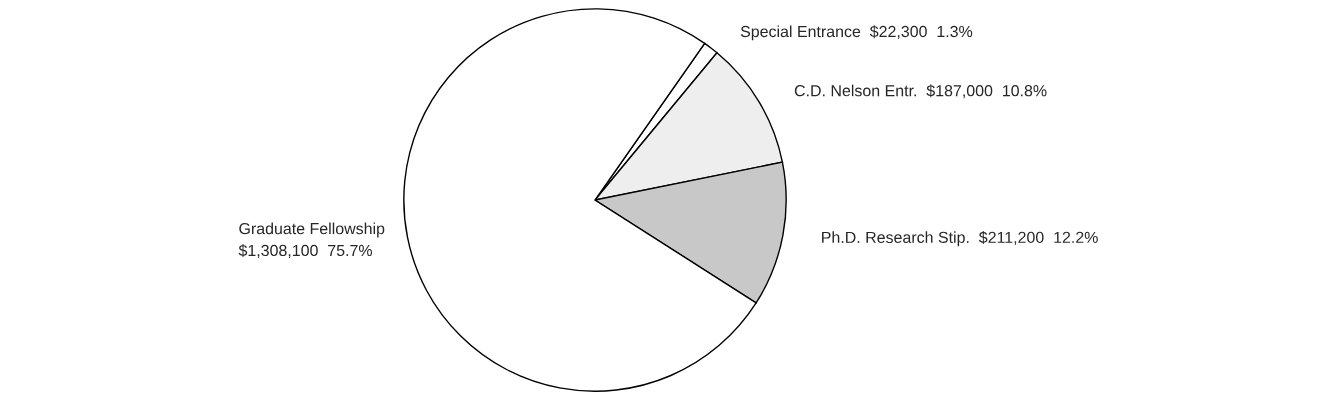 The height and width of the screenshot is (401, 1334). Describe the element at coordinates (920, 91) in the screenshot. I see `slice-label: C.D. Nelson Entr. $187,000 10.8%` at that location.